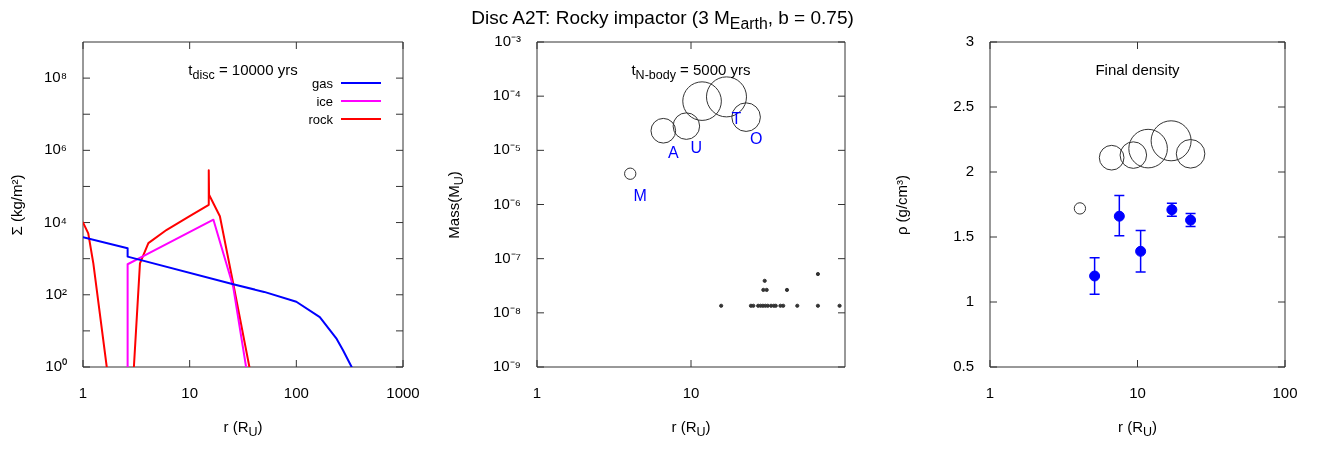 The width and height of the screenshot is (1331, 451). I want to click on legend-label: rock, so click(320, 119).